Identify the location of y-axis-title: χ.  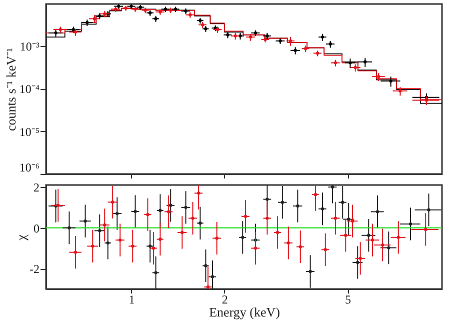
(21, 238).